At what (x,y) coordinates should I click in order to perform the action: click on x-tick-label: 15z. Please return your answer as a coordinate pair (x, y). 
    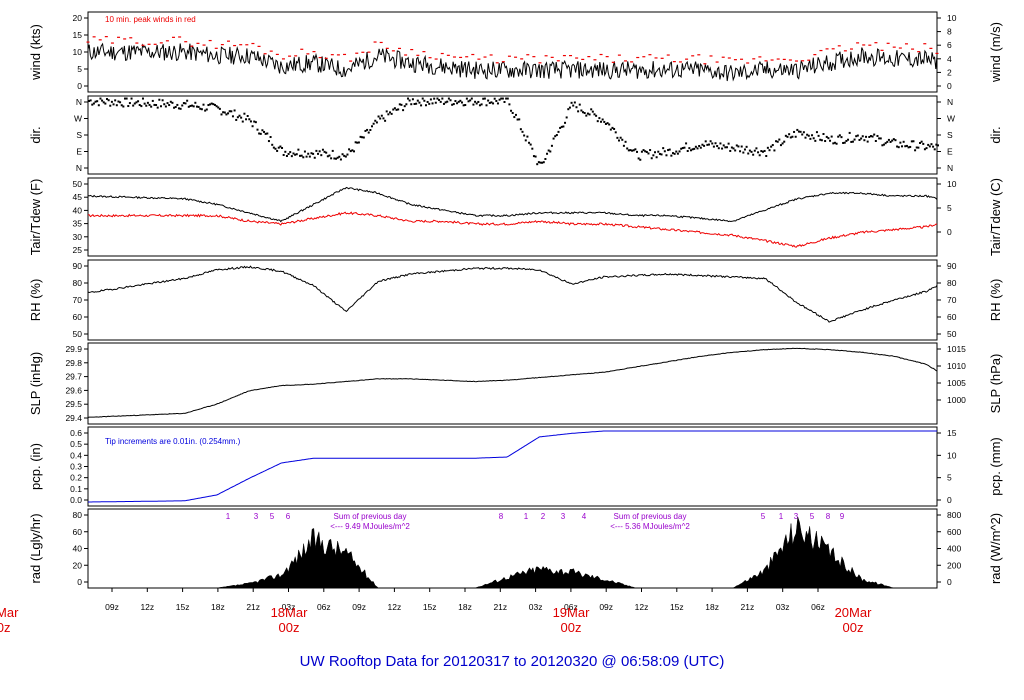
    Looking at the image, I should click on (183, 607).